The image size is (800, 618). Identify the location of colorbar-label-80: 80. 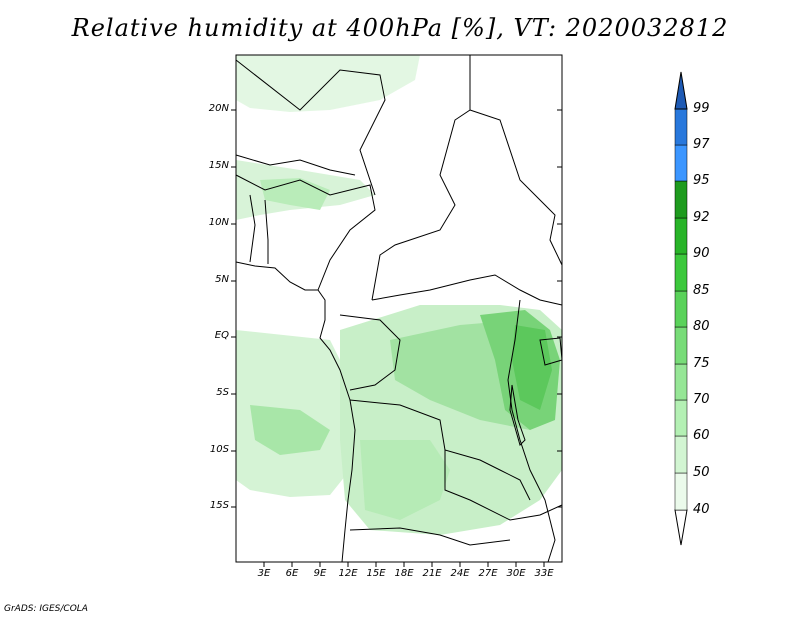
(701, 326).